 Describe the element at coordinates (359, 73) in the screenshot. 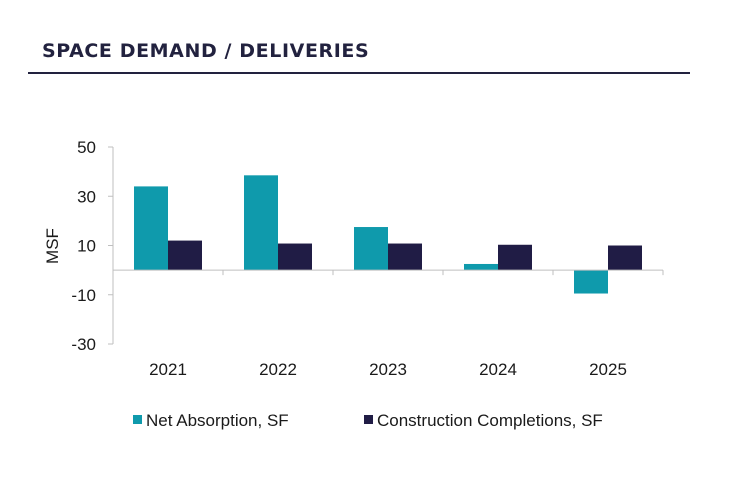

I see `title-underline` at that location.